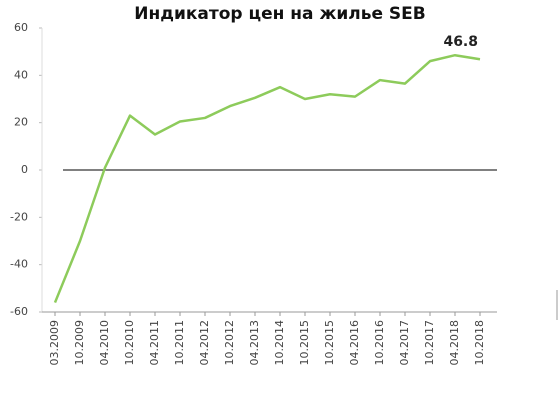  I want to click on x-tick-label: 10.2017, so click(429, 343).